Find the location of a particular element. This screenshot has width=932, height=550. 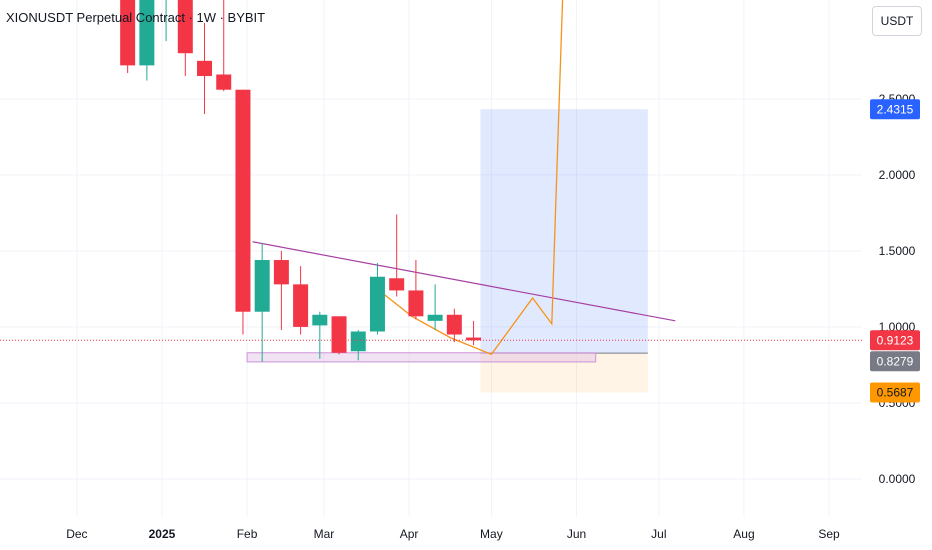

time-tick-label: Jun is located at coordinates (576, 534).